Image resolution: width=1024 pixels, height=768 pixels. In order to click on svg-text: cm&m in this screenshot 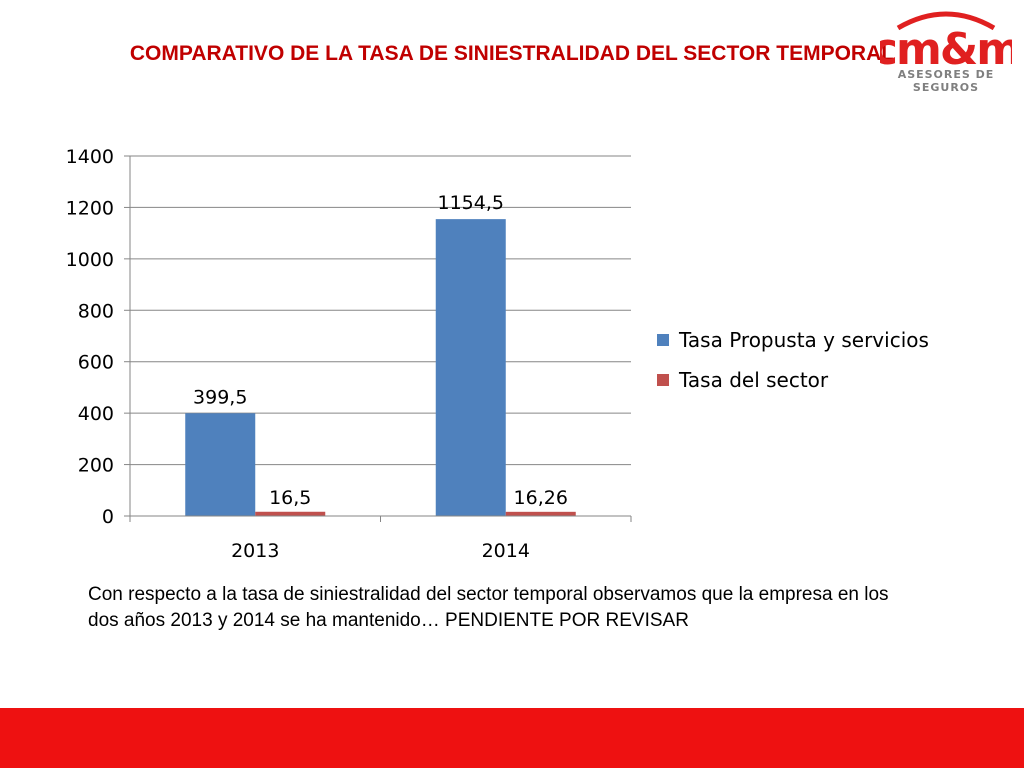, I will do `click(946, 46)`.